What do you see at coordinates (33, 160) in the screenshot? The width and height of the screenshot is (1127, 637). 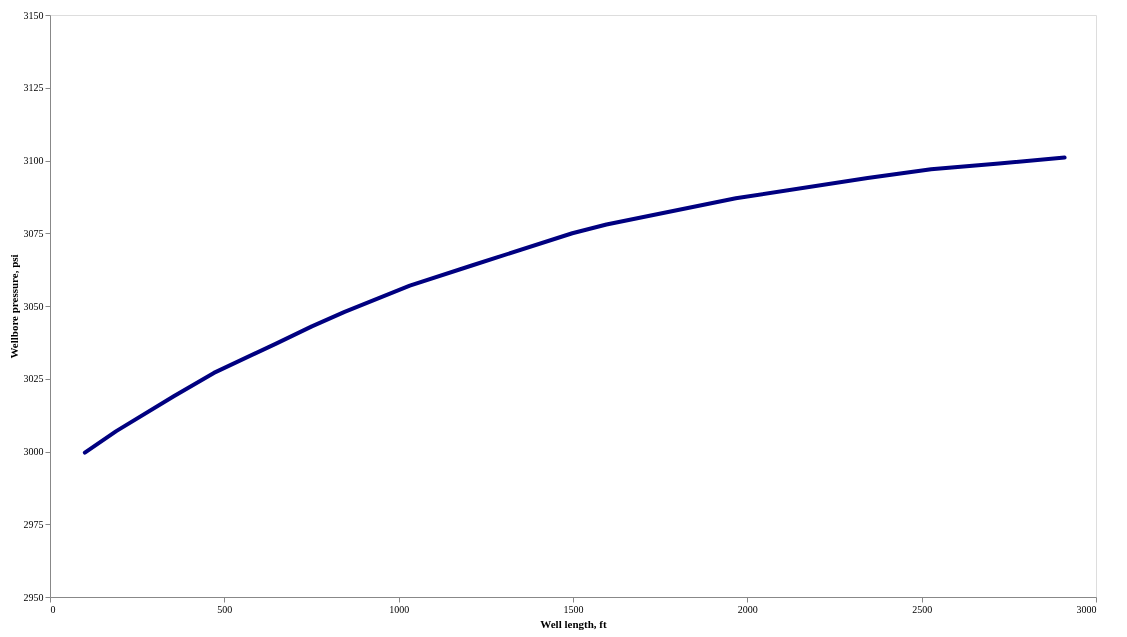 I see `y-tick-label: 3100` at bounding box center [33, 160].